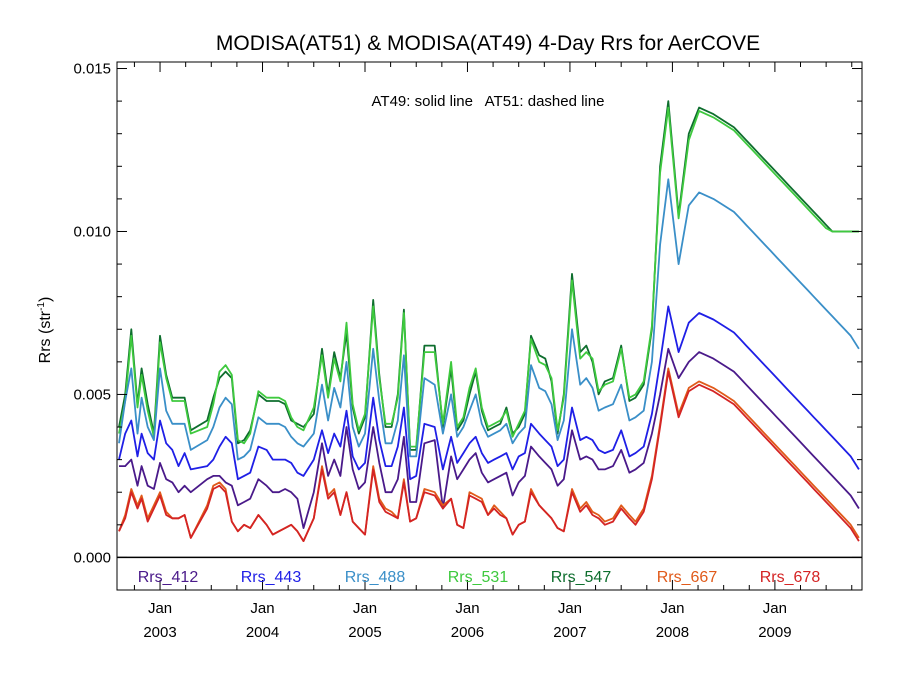  What do you see at coordinates (41, 306) in the screenshot?
I see `y-axis-label-superscript: -1` at bounding box center [41, 306].